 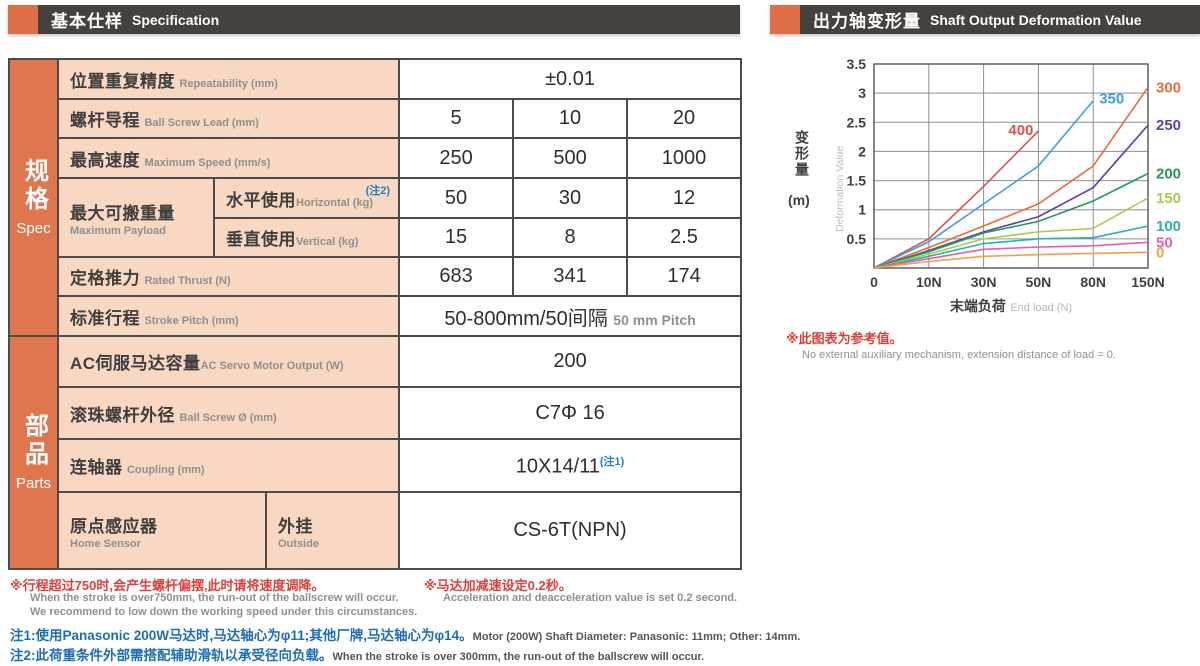 What do you see at coordinates (1111, 99) in the screenshot?
I see `series-label-350: 350` at bounding box center [1111, 99].